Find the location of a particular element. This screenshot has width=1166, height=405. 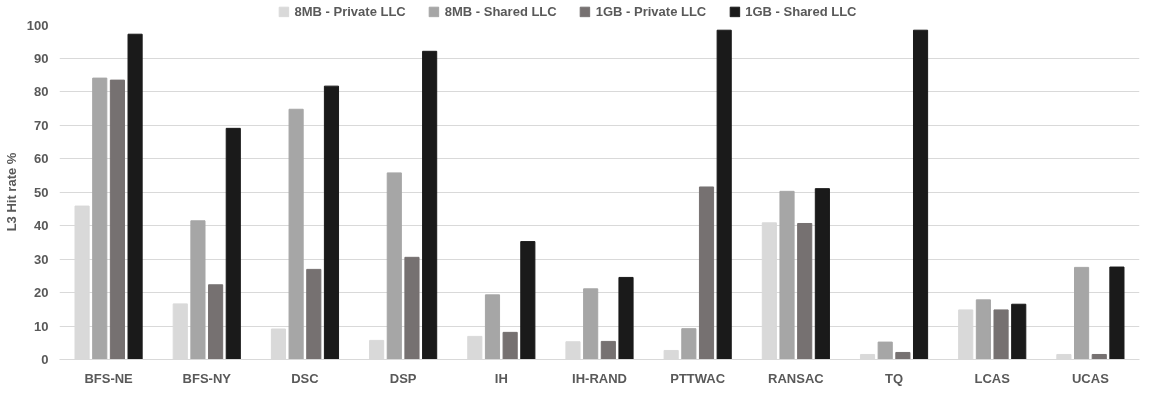

y-tick-label: 80 is located at coordinates (41, 91).